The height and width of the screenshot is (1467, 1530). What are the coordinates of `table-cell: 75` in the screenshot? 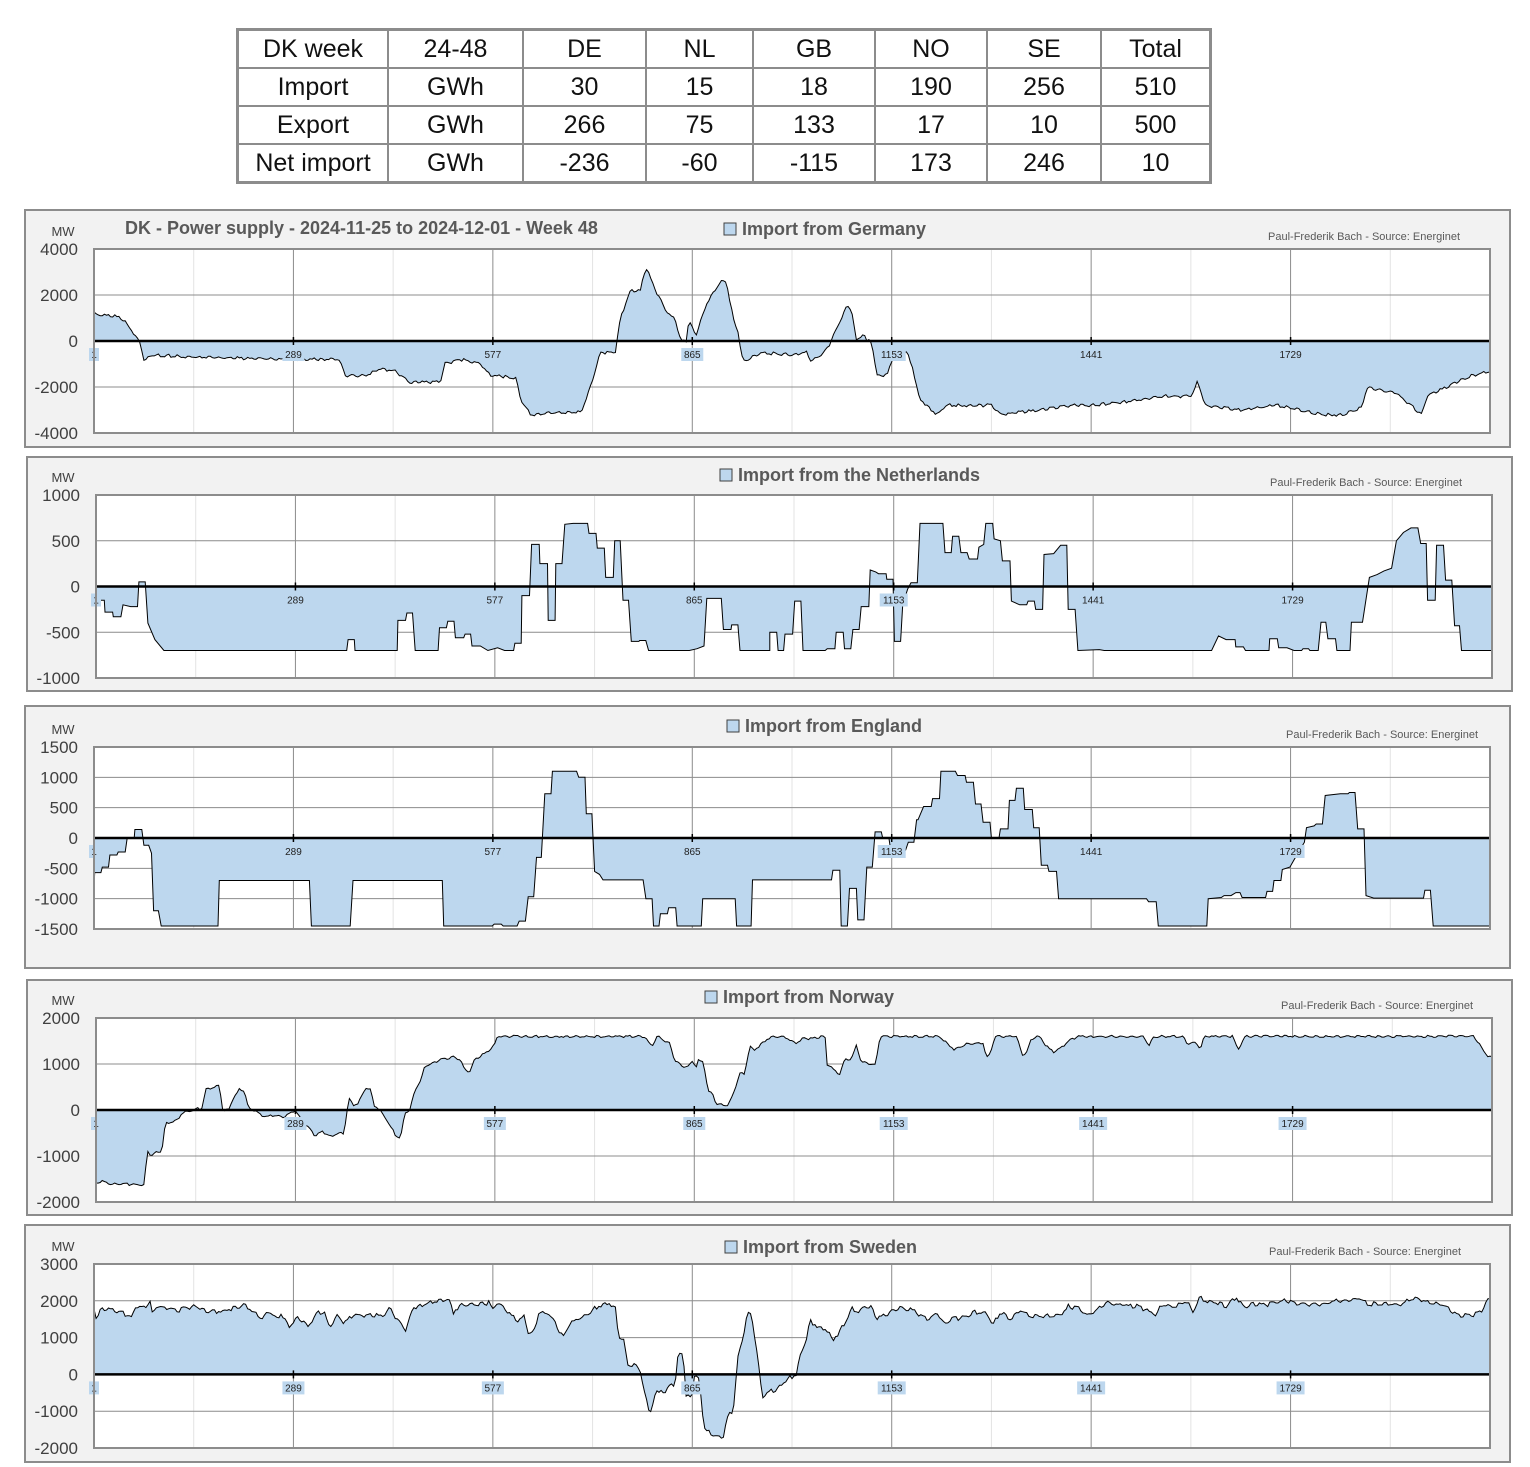 It's located at (699, 125).